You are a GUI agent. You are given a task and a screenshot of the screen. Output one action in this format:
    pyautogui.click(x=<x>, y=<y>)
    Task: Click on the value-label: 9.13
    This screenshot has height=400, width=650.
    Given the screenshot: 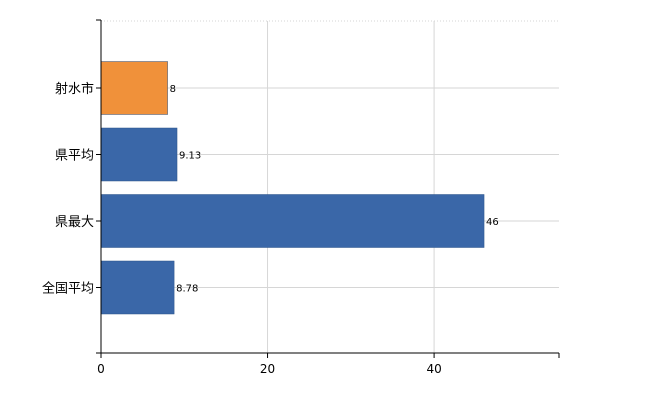 What is the action you would take?
    pyautogui.click(x=190, y=156)
    